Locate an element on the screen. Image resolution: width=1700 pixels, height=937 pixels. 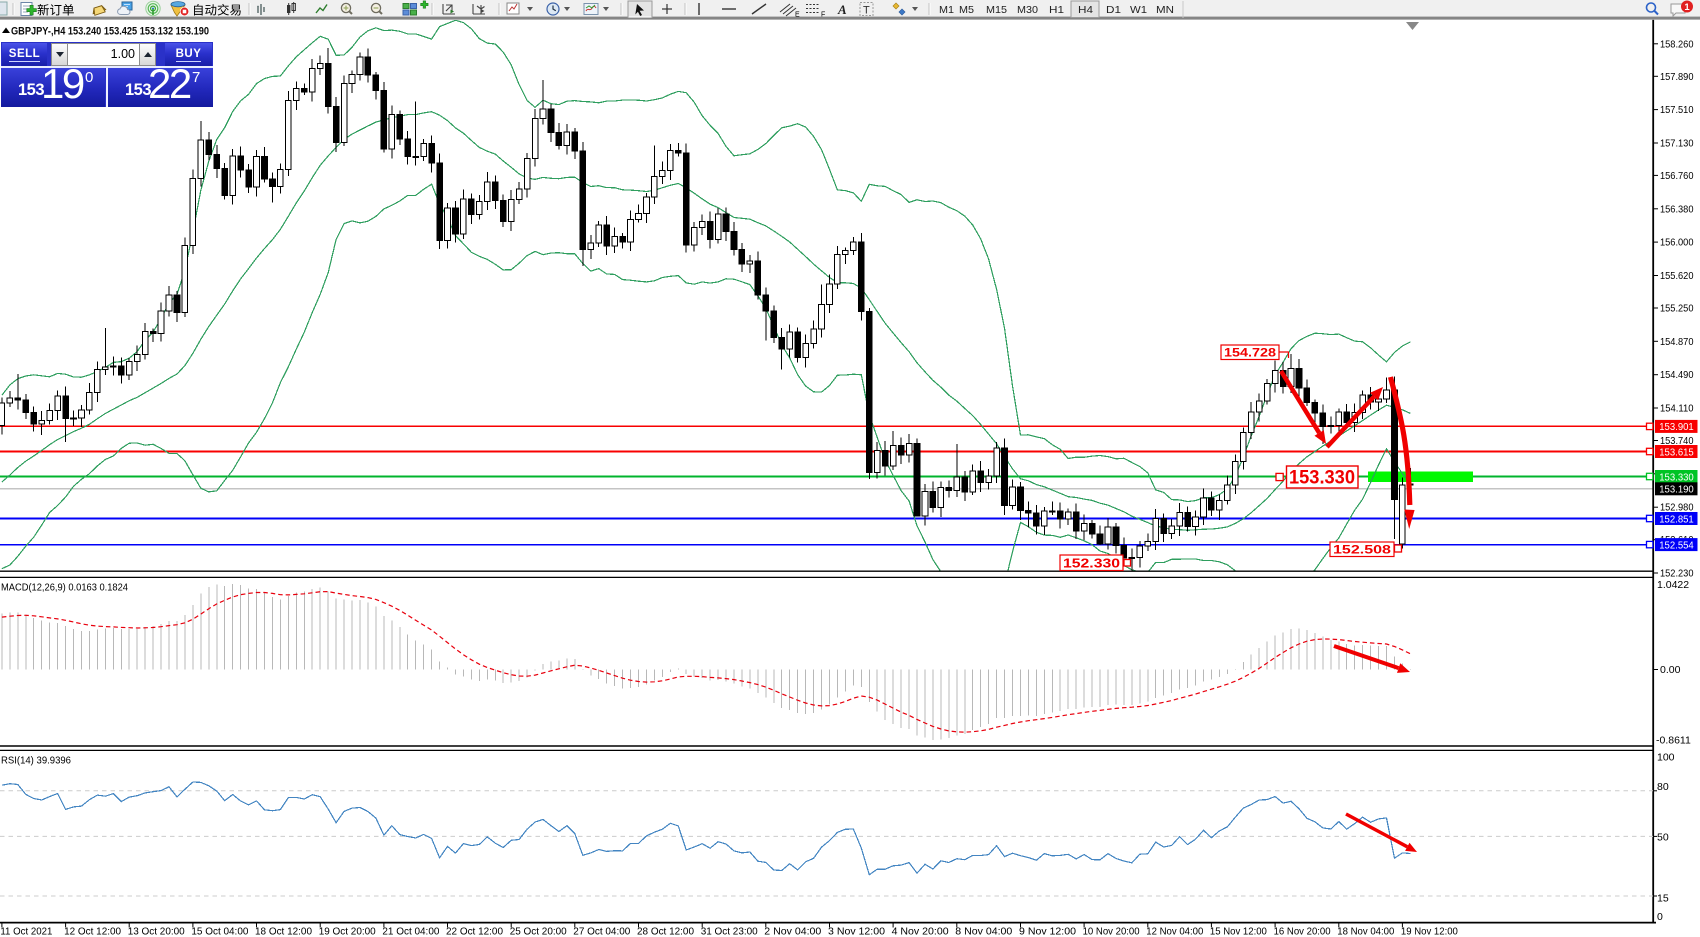
svg-text: 4 Nov 20:00 is located at coordinates (920, 931).